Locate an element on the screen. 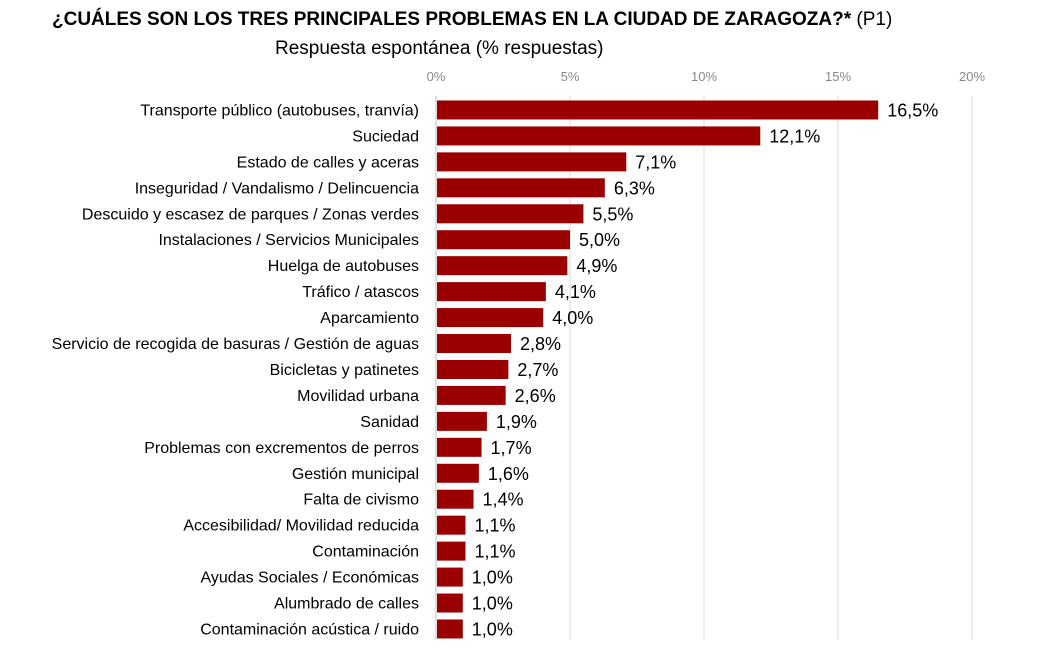 The width and height of the screenshot is (1042, 665). x-axis-ticks: 0% 5% 10% 15% 20% is located at coordinates (706, 76).